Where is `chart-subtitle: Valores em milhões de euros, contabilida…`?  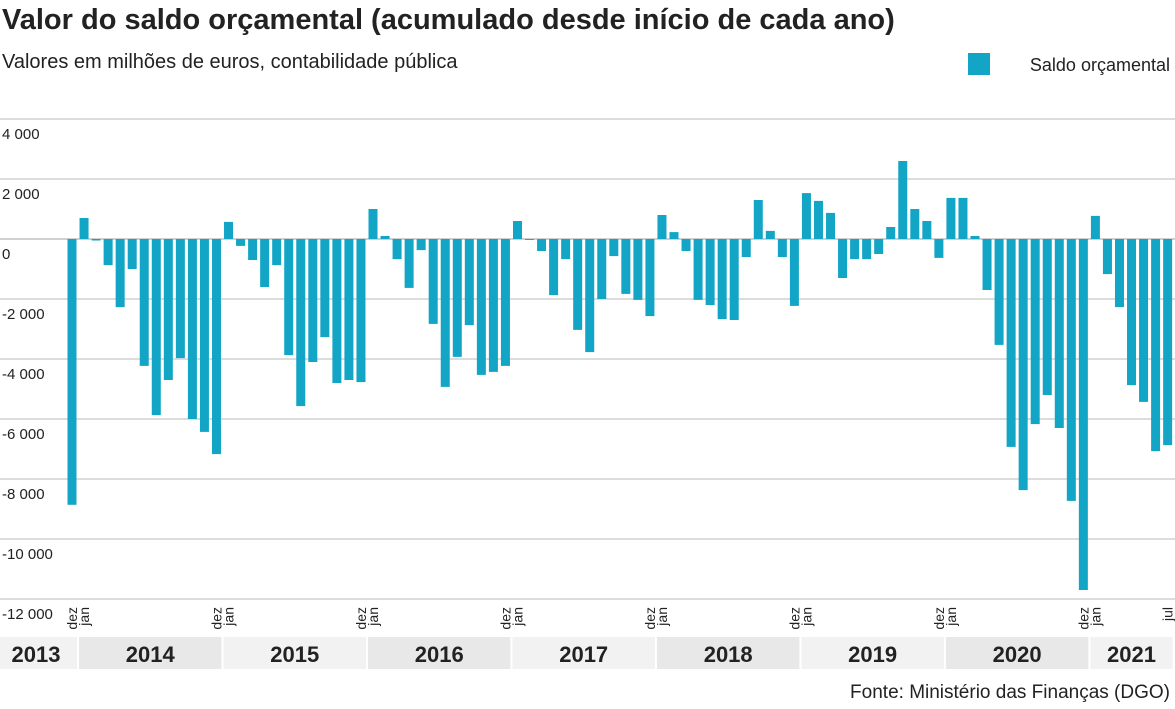 chart-subtitle: Valores em milhões de euros, contabilida… is located at coordinates (230, 62).